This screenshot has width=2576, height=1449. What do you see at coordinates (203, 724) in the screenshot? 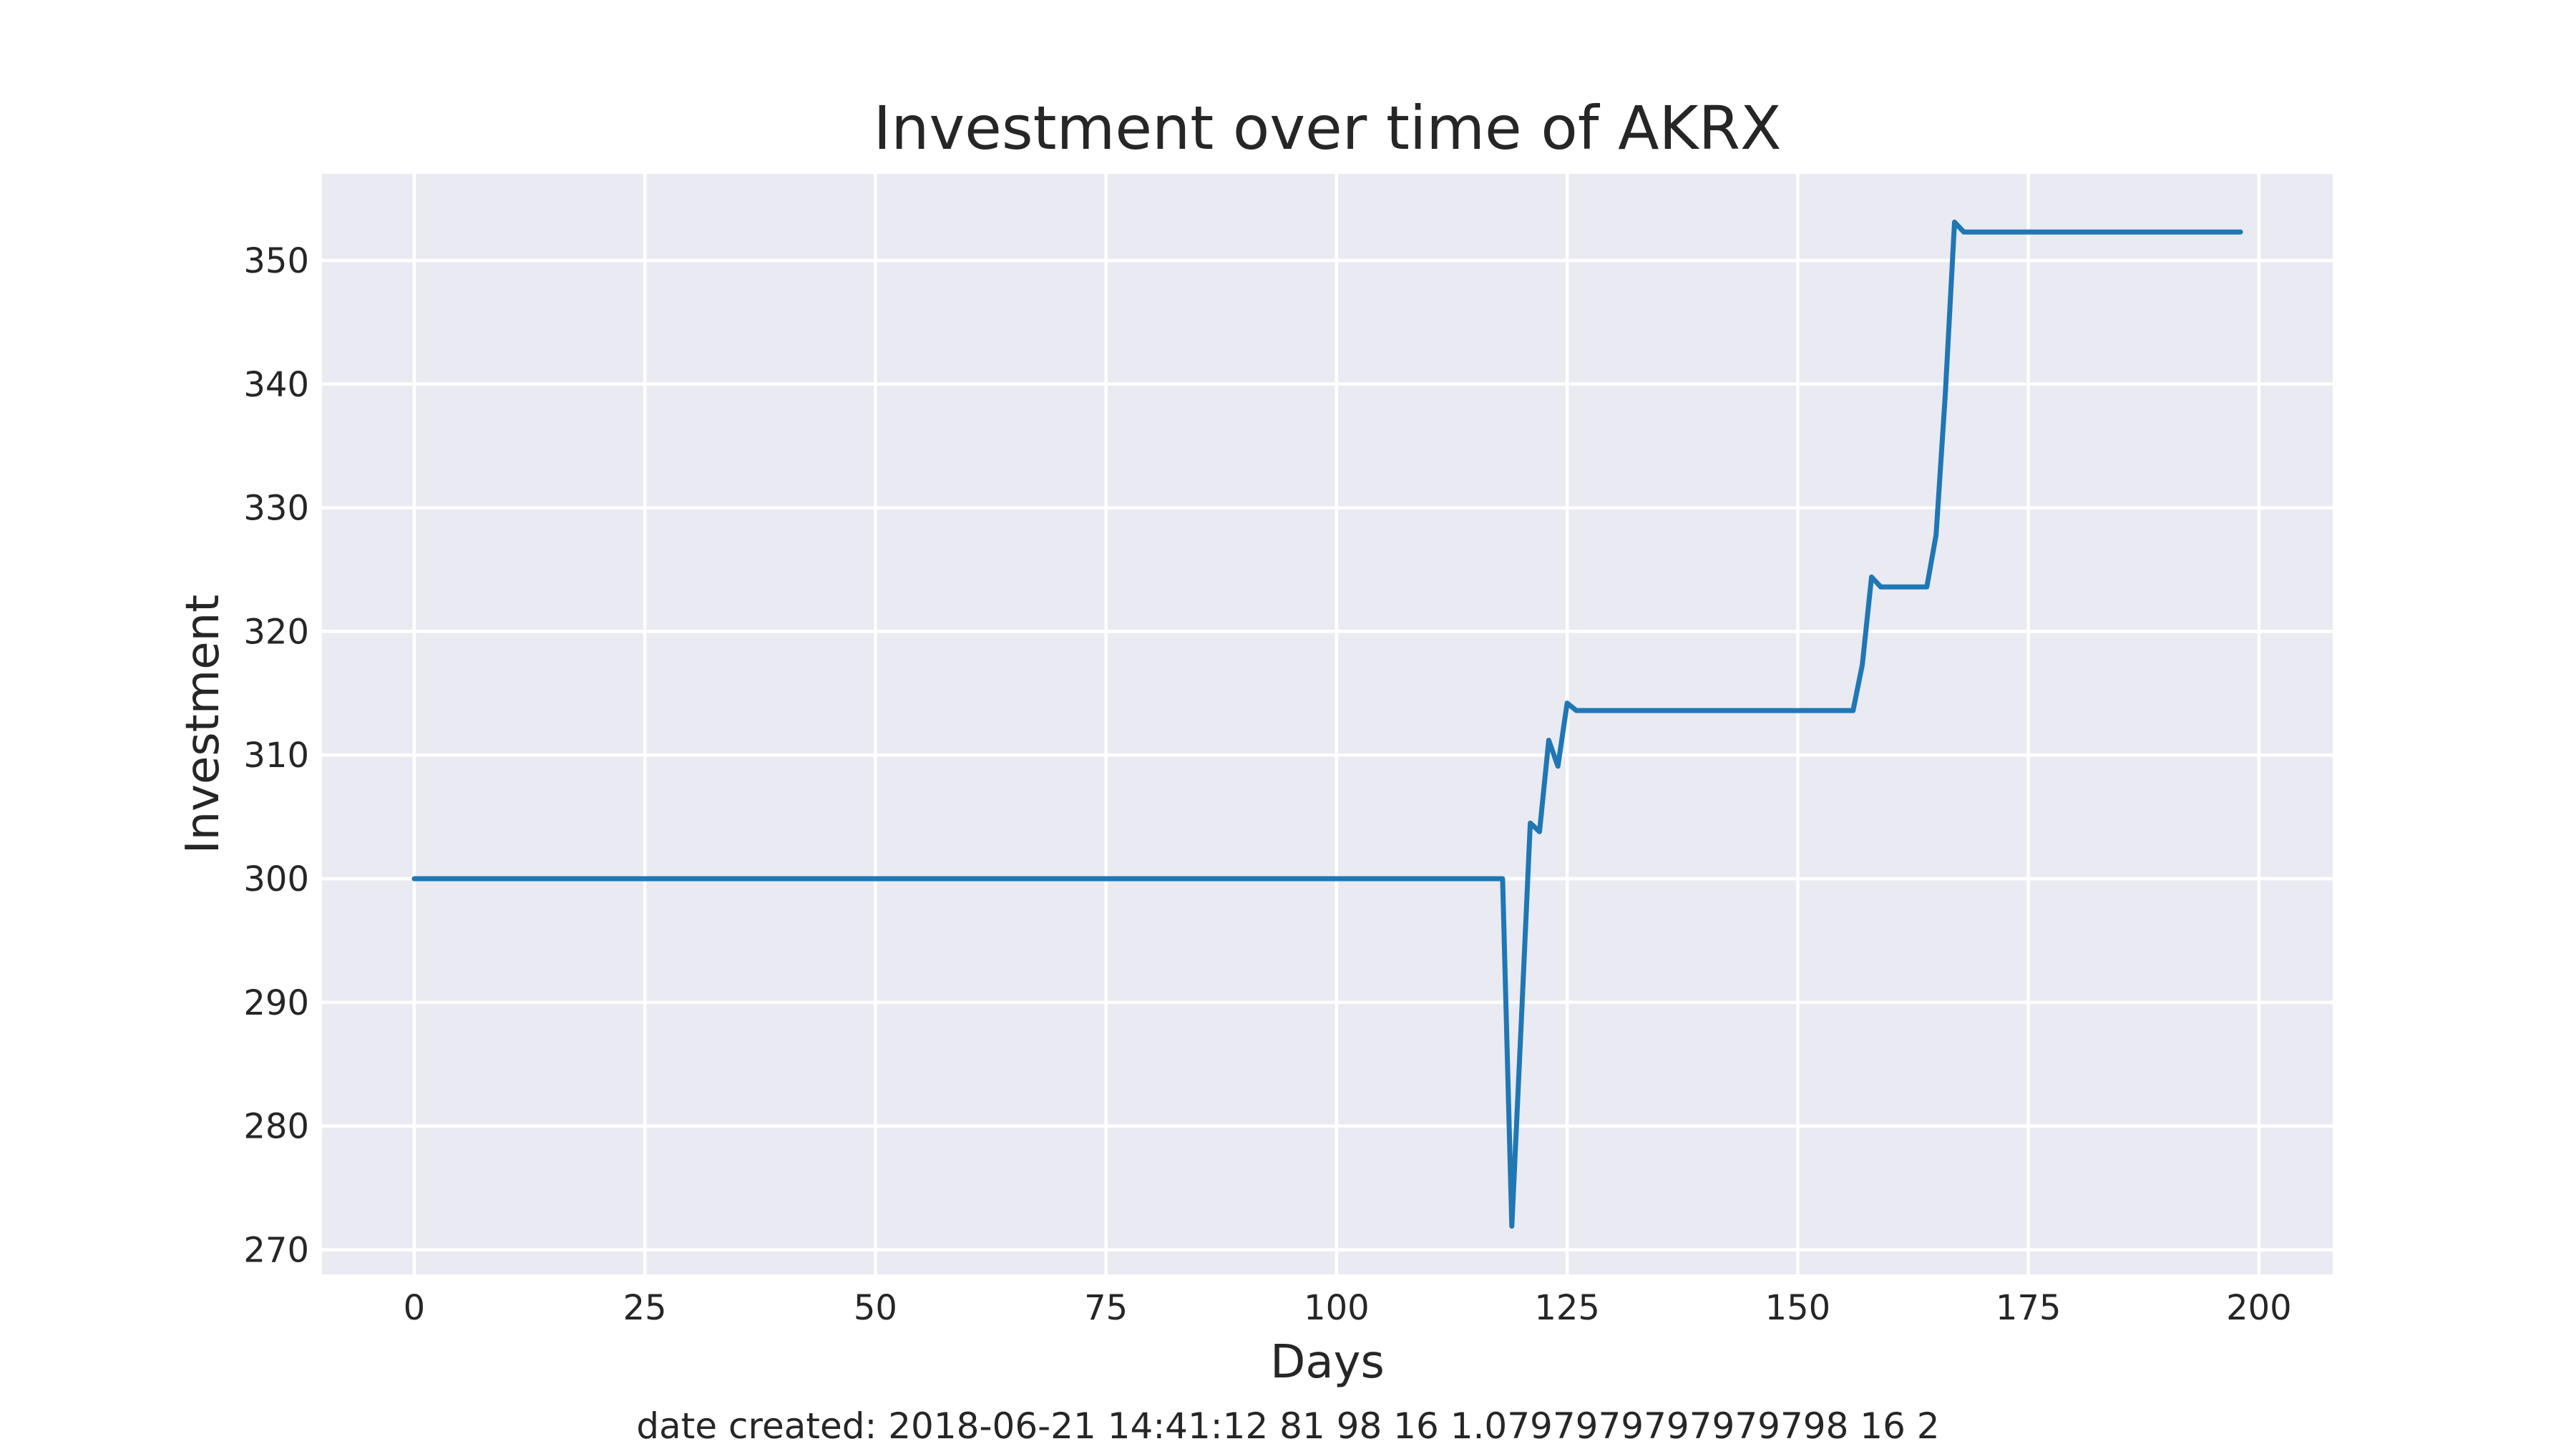
I see `y-axis-label: Investment` at bounding box center [203, 724].